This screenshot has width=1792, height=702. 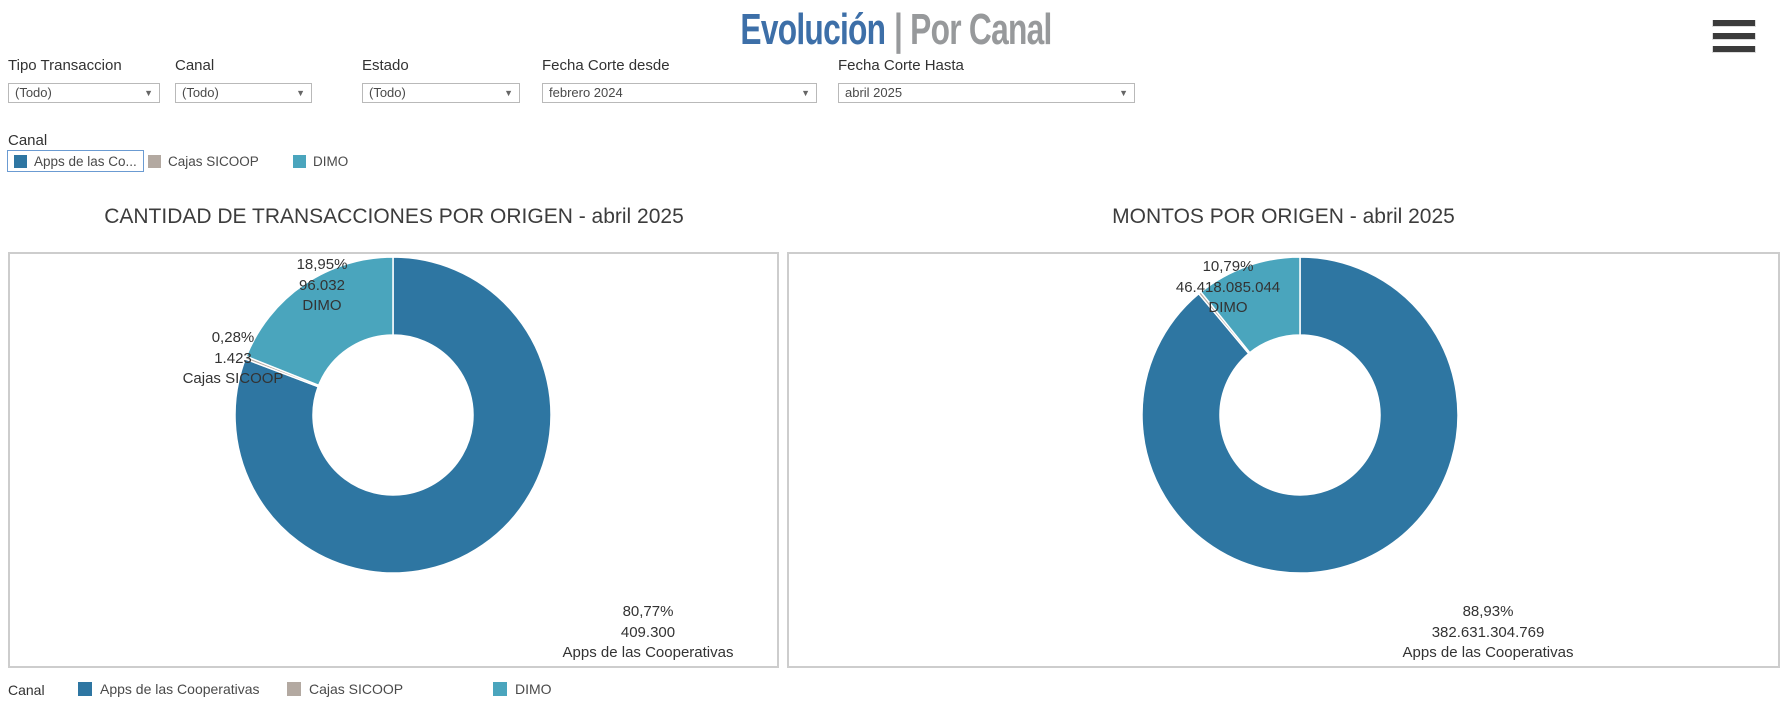 What do you see at coordinates (441, 93) in the screenshot?
I see `estado-dropdown: (Todo) ▼` at bounding box center [441, 93].